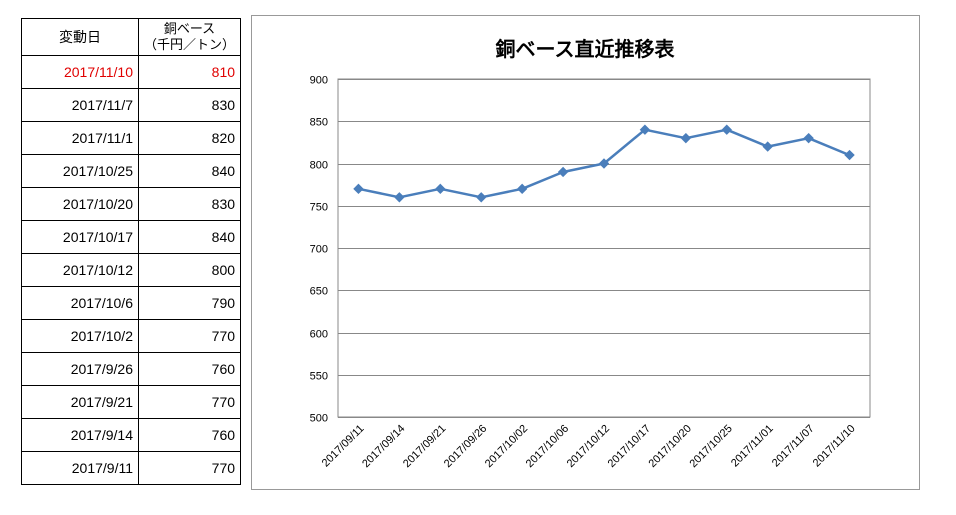  Describe the element at coordinates (319, 292) in the screenshot. I see `y-tick-label: 650` at that location.